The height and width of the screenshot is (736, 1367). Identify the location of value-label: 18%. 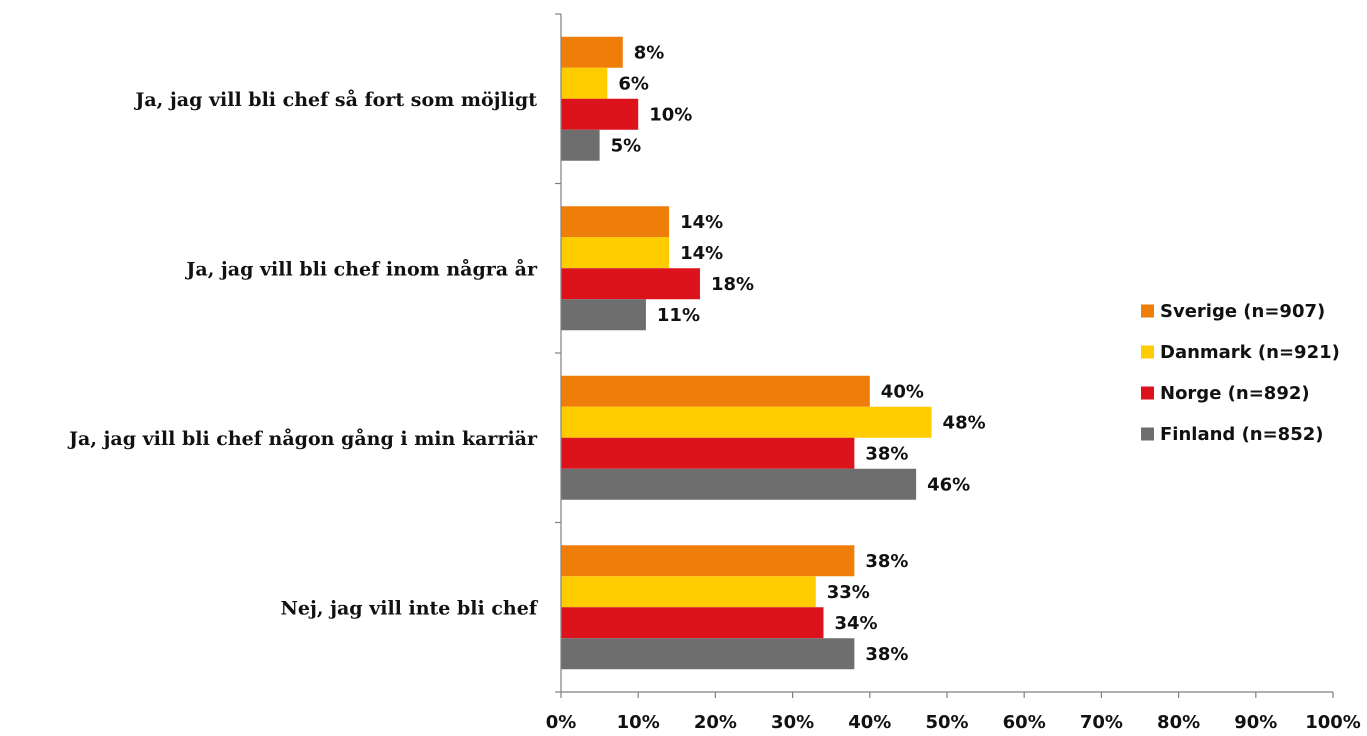
(732, 284).